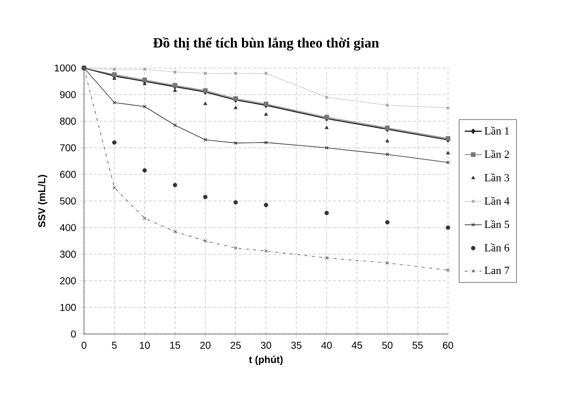 This screenshot has width=570, height=415. What do you see at coordinates (68, 94) in the screenshot?
I see `y-tick-label: 900` at bounding box center [68, 94].